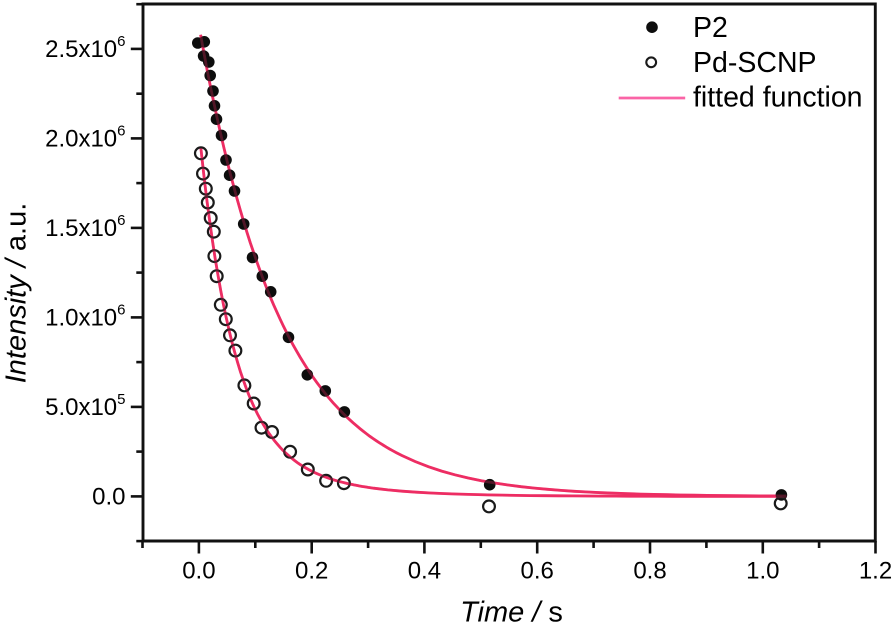  What do you see at coordinates (778, 98) in the screenshot?
I see `svg-text: fitted function` at bounding box center [778, 98].